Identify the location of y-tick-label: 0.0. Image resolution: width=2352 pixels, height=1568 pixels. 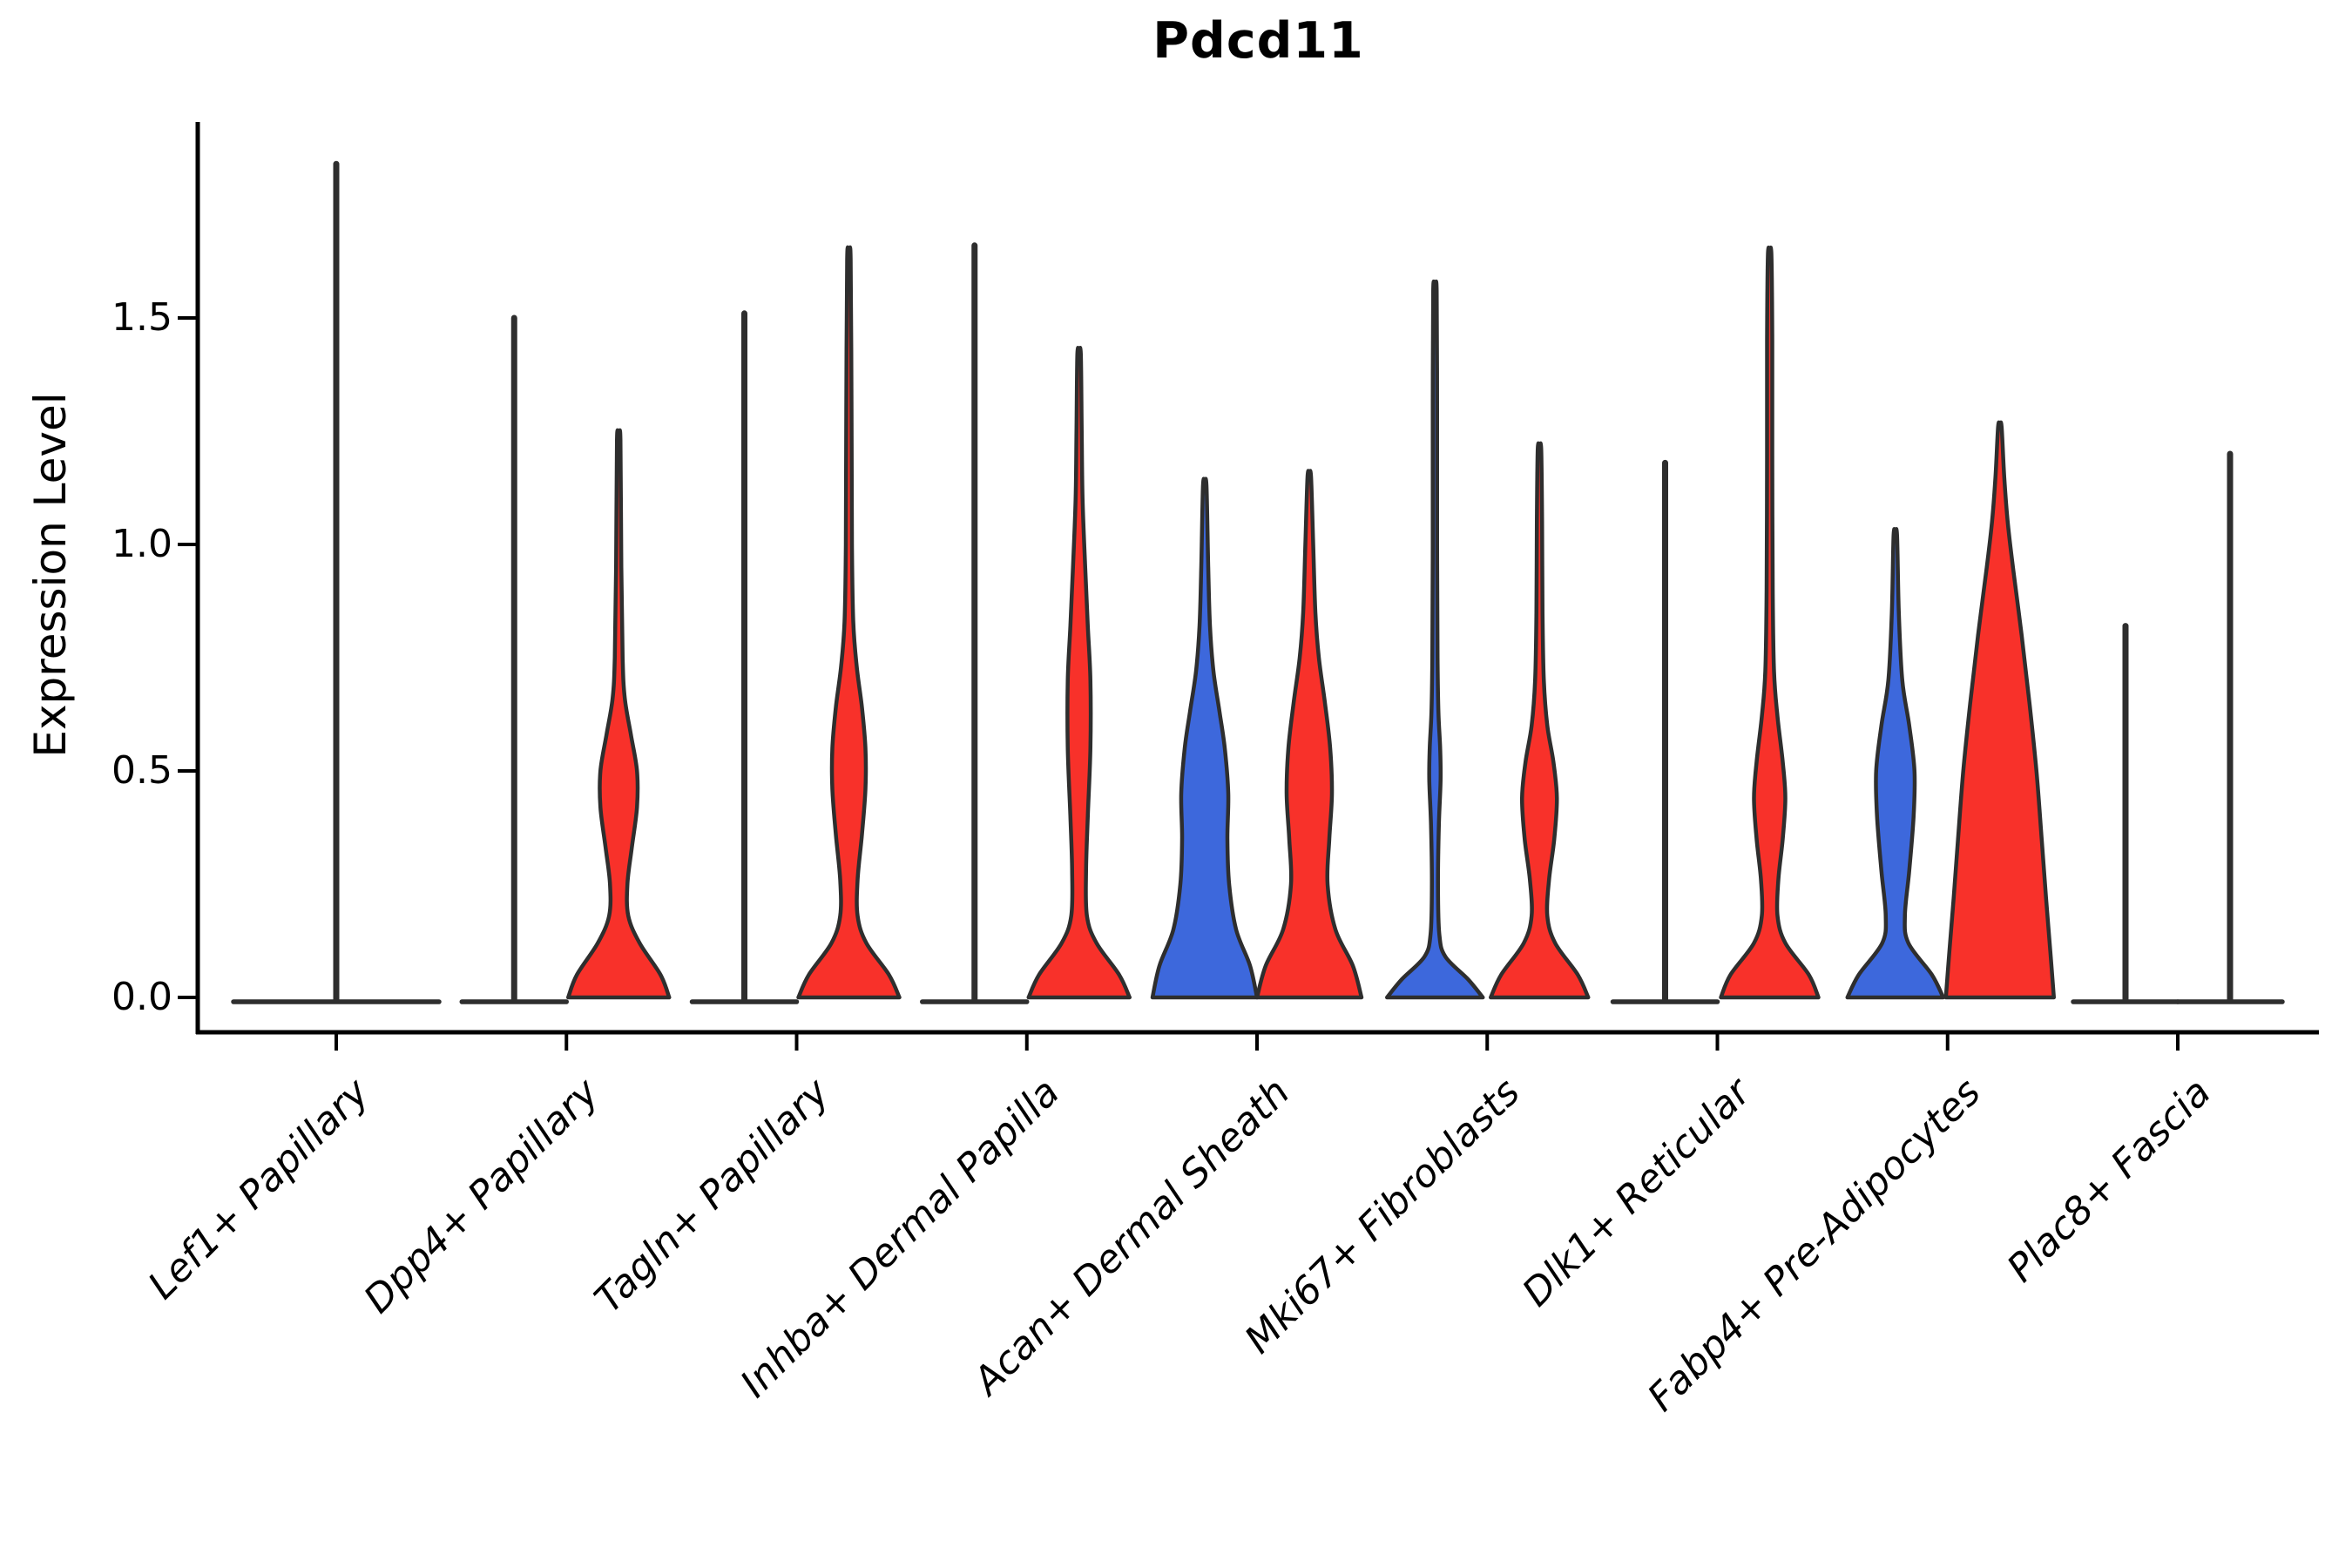
(142, 997).